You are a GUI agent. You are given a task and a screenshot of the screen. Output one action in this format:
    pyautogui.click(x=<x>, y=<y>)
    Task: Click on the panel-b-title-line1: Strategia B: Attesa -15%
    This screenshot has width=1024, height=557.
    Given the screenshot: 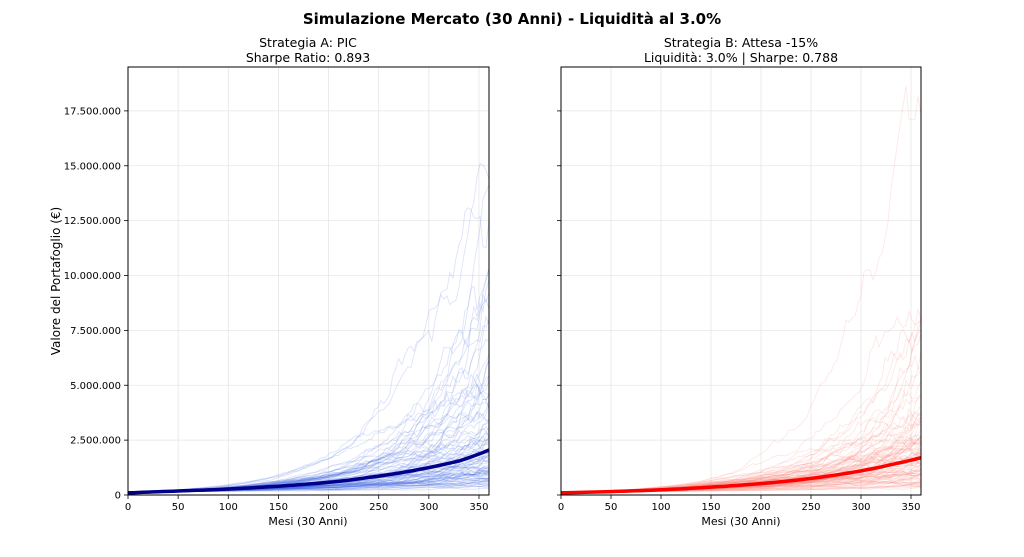 What is the action you would take?
    pyautogui.click(x=741, y=42)
    